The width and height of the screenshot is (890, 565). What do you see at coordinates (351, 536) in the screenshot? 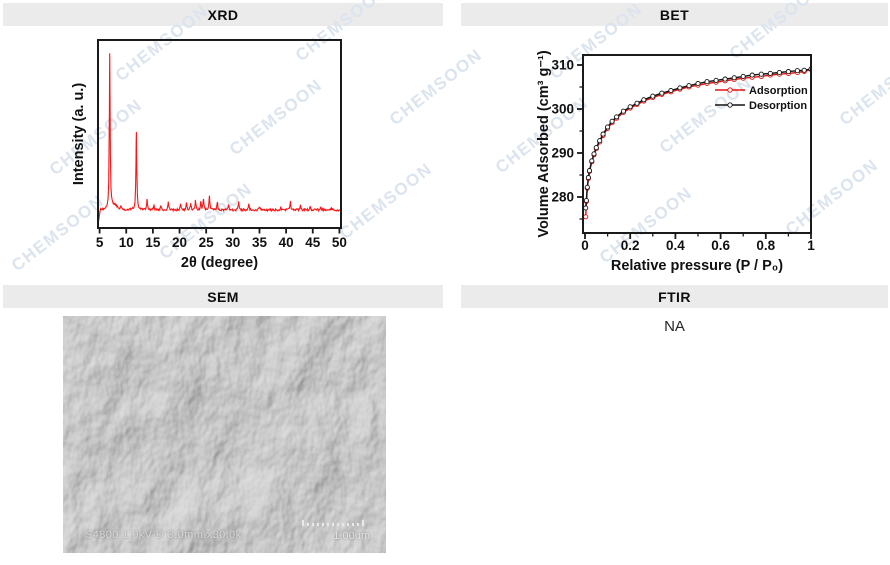
I see `sem-scale-label: 1.00um` at bounding box center [351, 536].